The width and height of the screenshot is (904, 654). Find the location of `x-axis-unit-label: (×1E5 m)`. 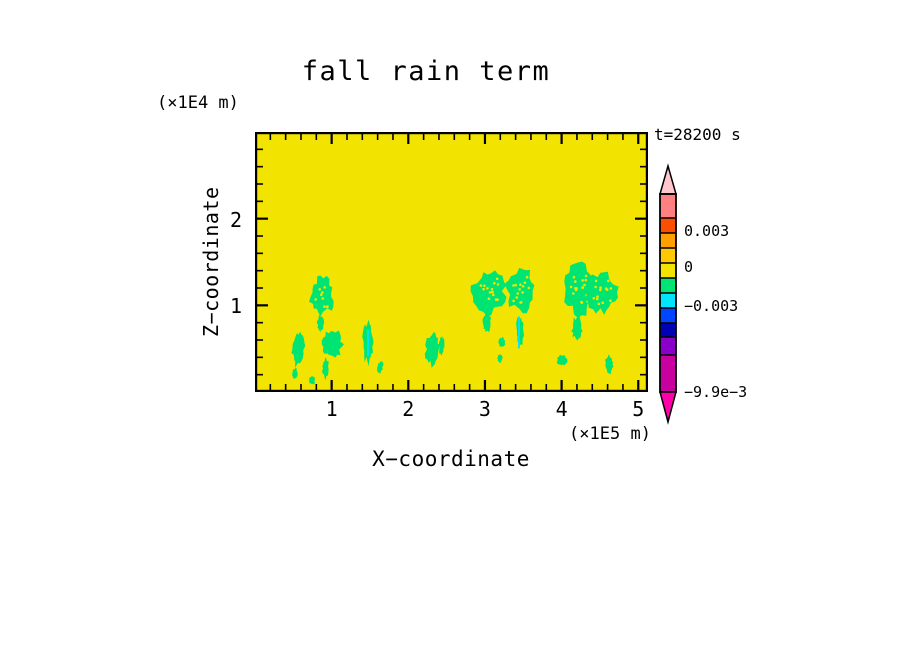

x-axis-unit-label: (×1E5 m) is located at coordinates (610, 434).